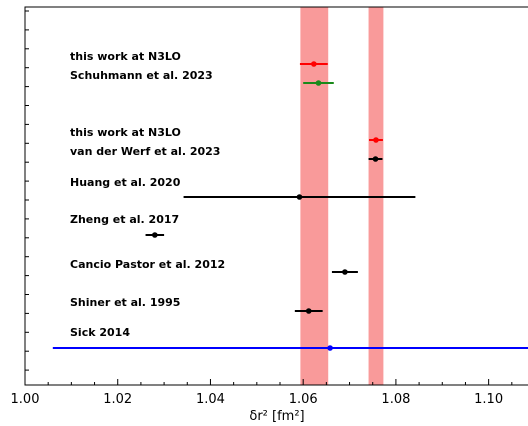  Describe the element at coordinates (395, 399) in the screenshot. I see `x-tick-label: 1.08` at that location.